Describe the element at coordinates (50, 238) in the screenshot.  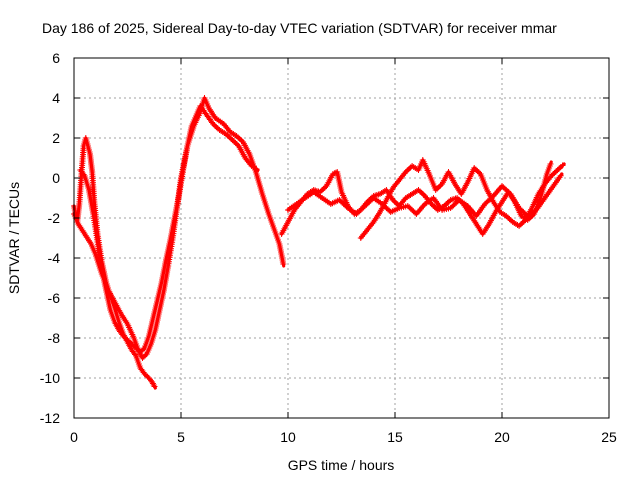
I see `y-axis-tick-labels: -12 -10 -8 -6 -4 -2 0 2 4 6` at that location.